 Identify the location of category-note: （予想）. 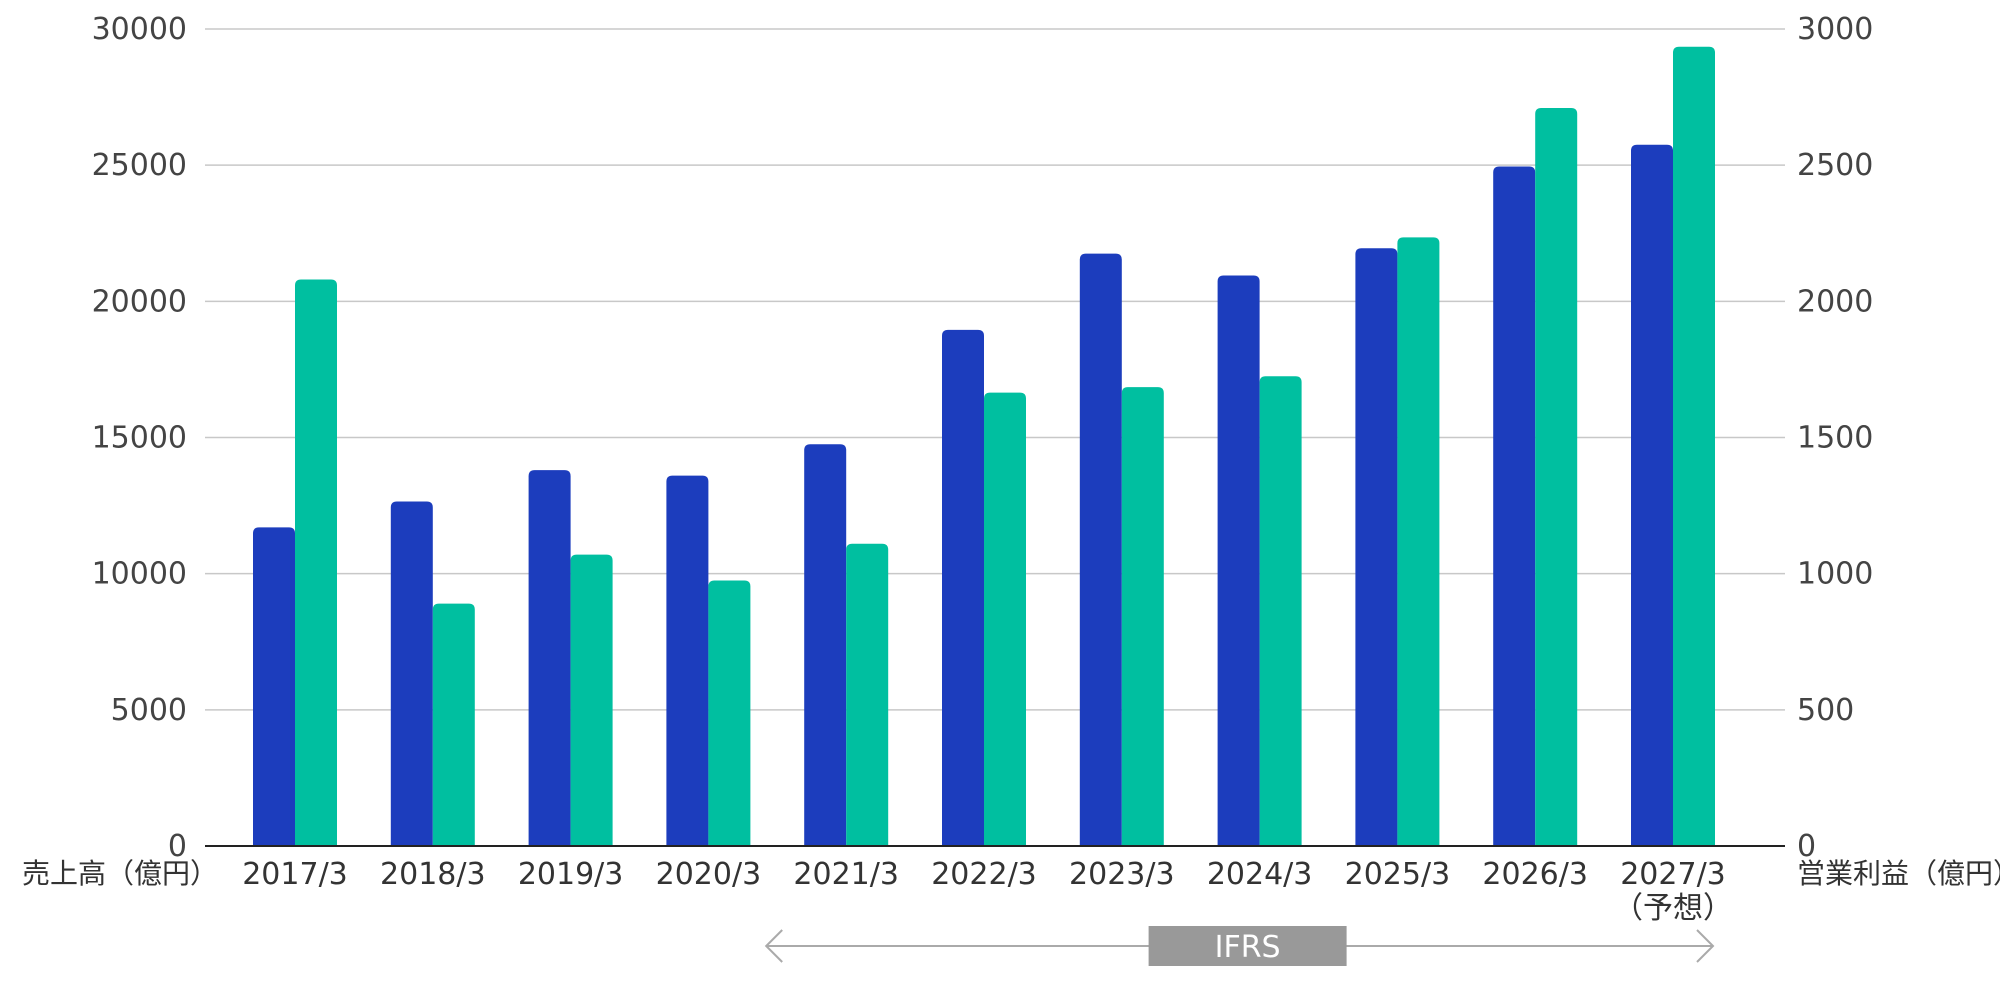
(1673, 908).